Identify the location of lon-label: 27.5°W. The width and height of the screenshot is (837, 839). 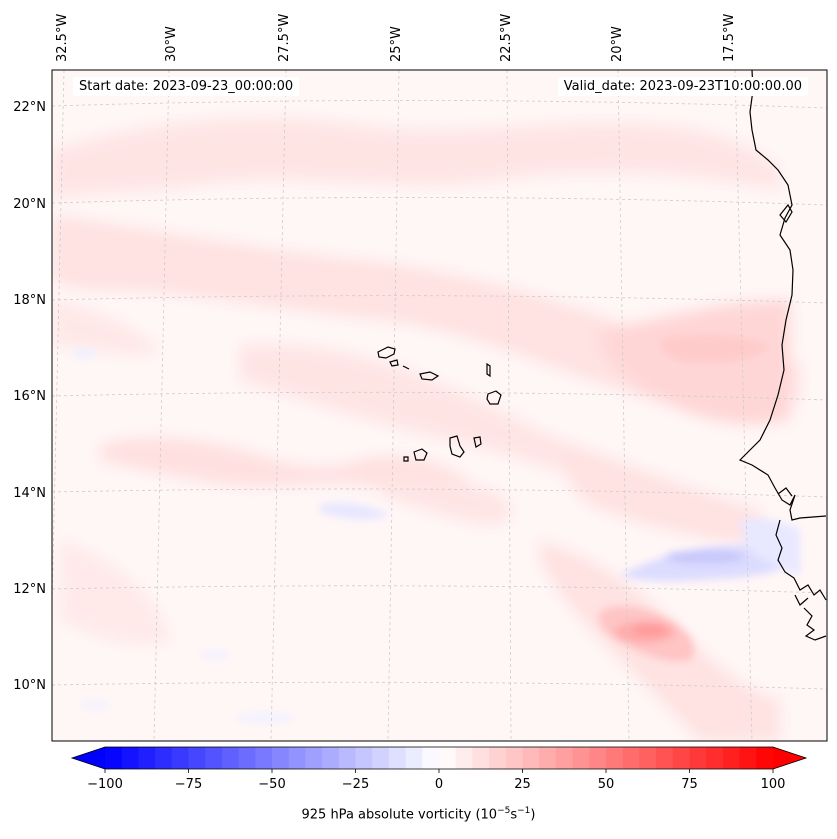
(284, 38).